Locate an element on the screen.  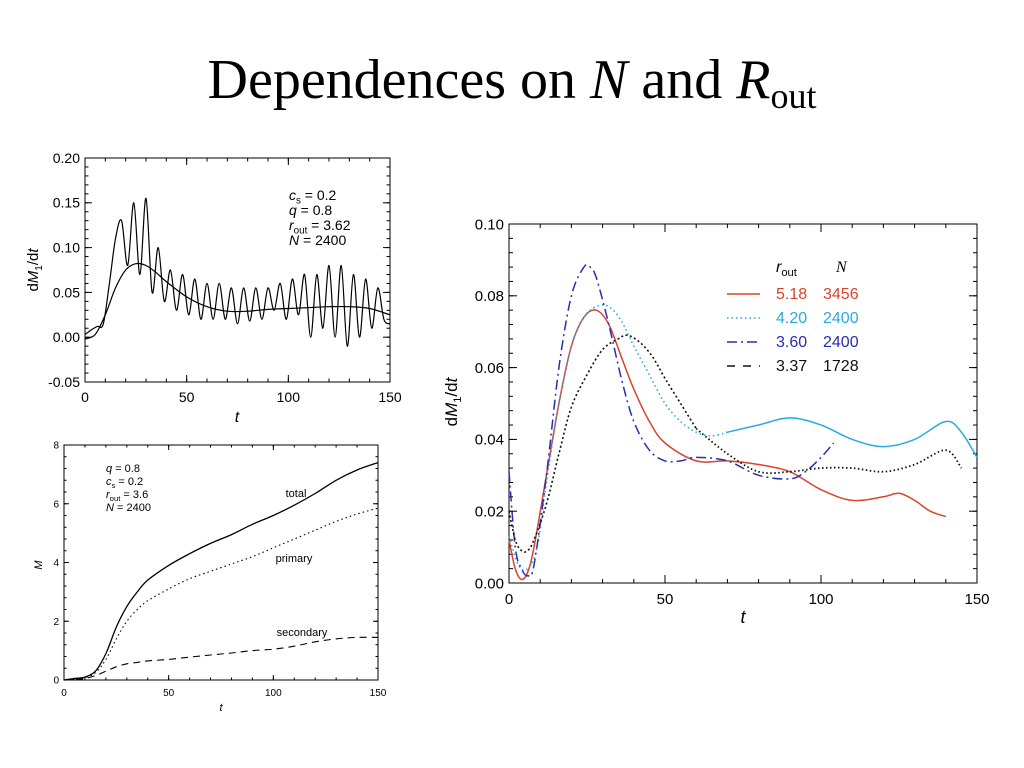
series-line-primary is located at coordinates (221, 594).